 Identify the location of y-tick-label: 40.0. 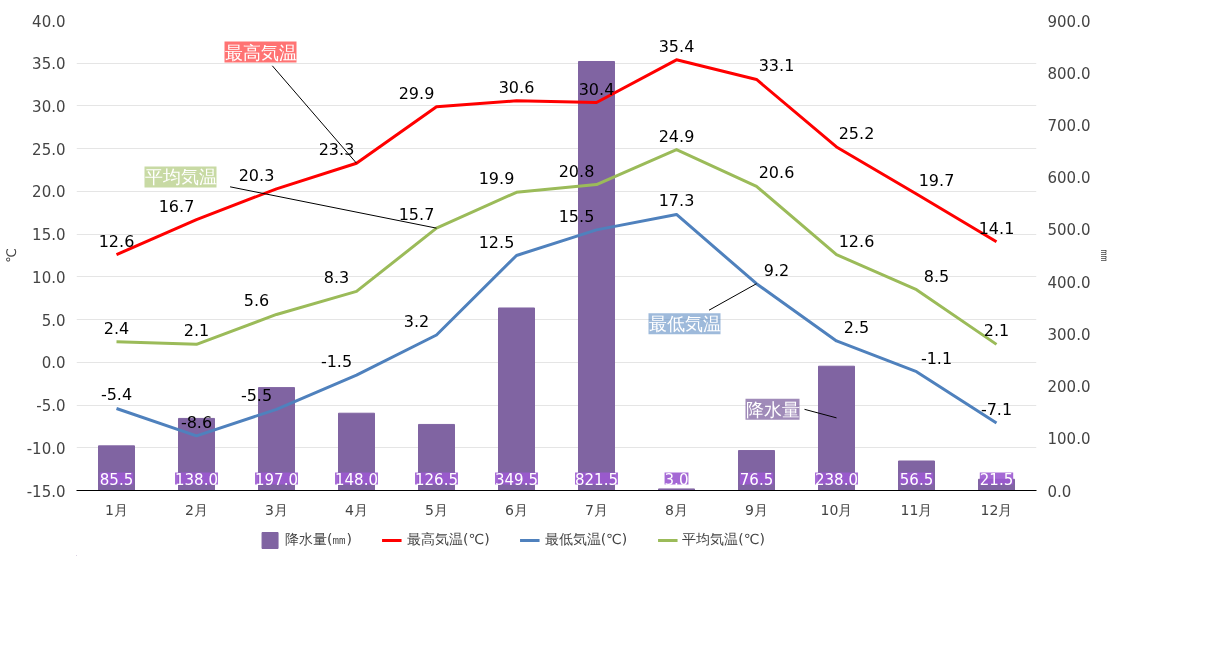
(49, 21).